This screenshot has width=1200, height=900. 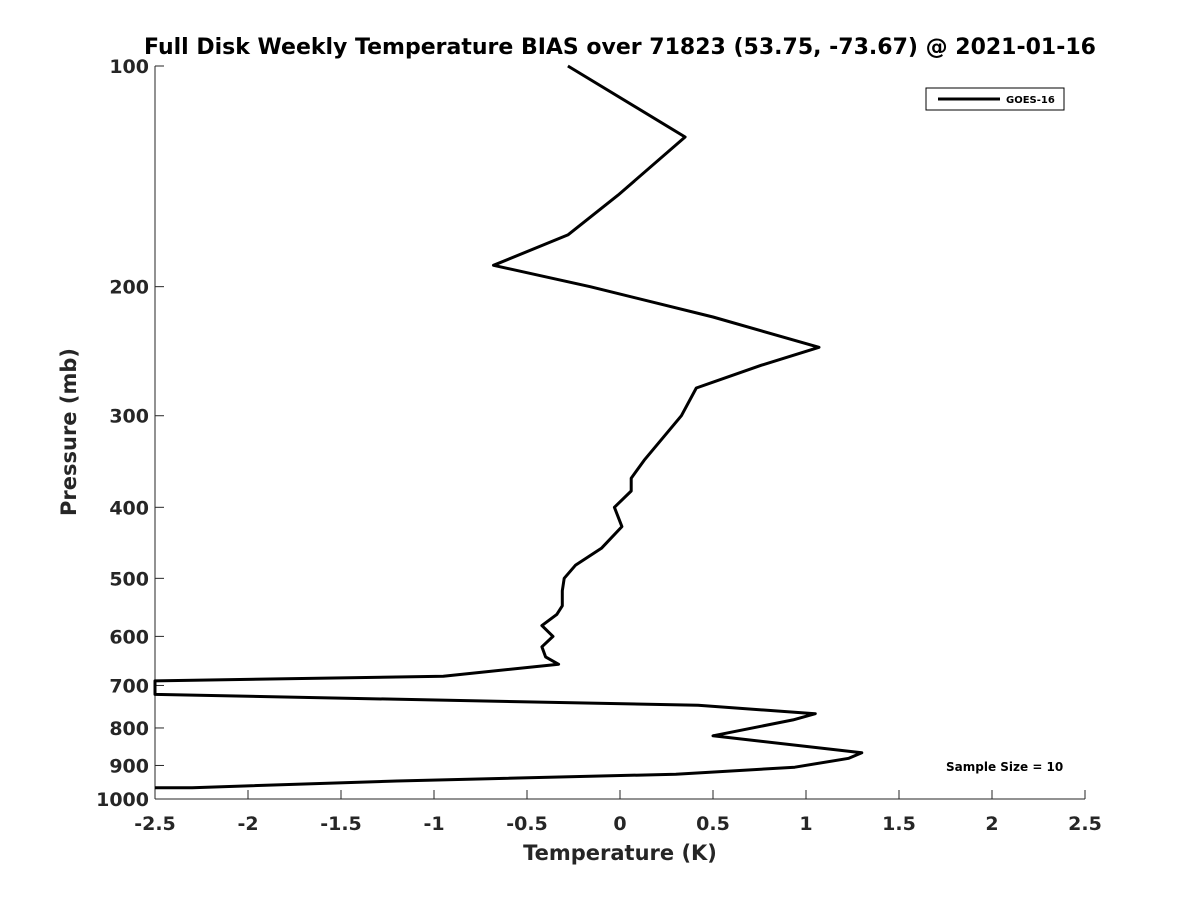 What do you see at coordinates (129, 288) in the screenshot?
I see `y-tick-label: 200` at bounding box center [129, 288].